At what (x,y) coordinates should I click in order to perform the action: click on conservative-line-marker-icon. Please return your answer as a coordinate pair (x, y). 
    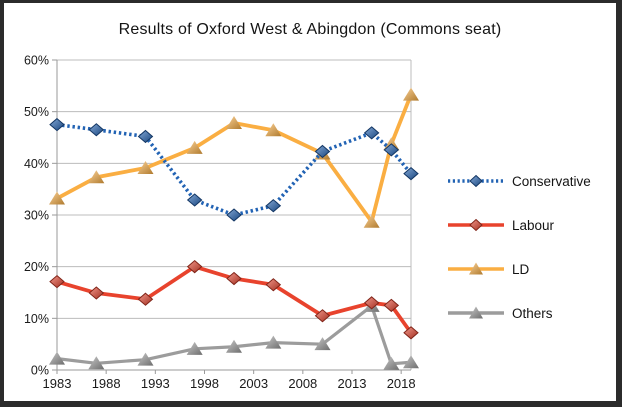
    Looking at the image, I should click on (476, 181).